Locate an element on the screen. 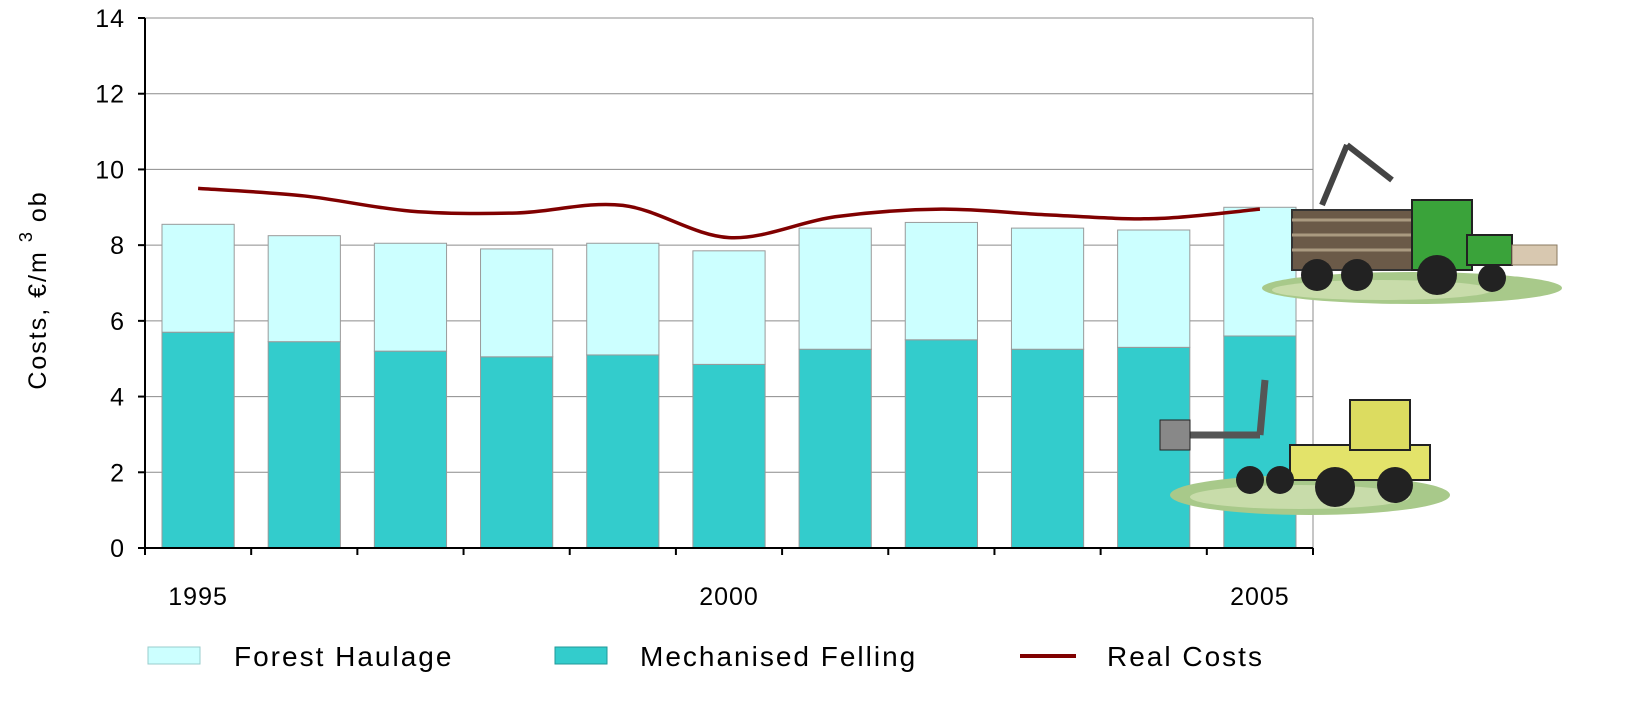 Image resolution: width=1643 pixels, height=705 pixels. legend-swatch-mechanised-felling is located at coordinates (581, 655).